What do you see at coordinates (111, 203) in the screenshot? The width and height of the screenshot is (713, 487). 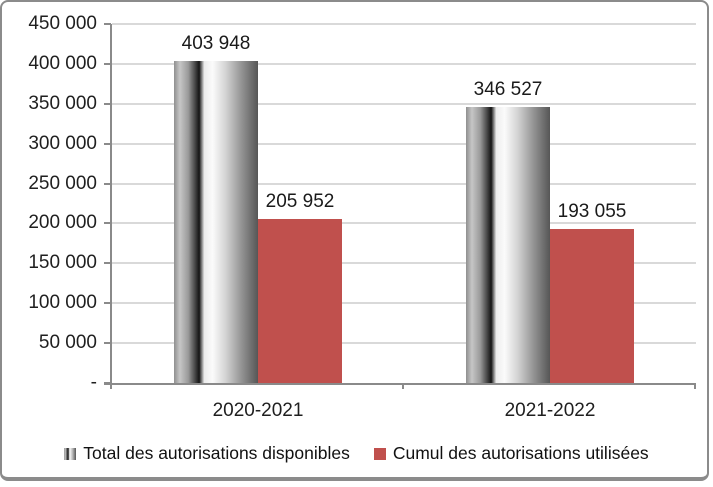 I see `y-axis` at bounding box center [111, 203].